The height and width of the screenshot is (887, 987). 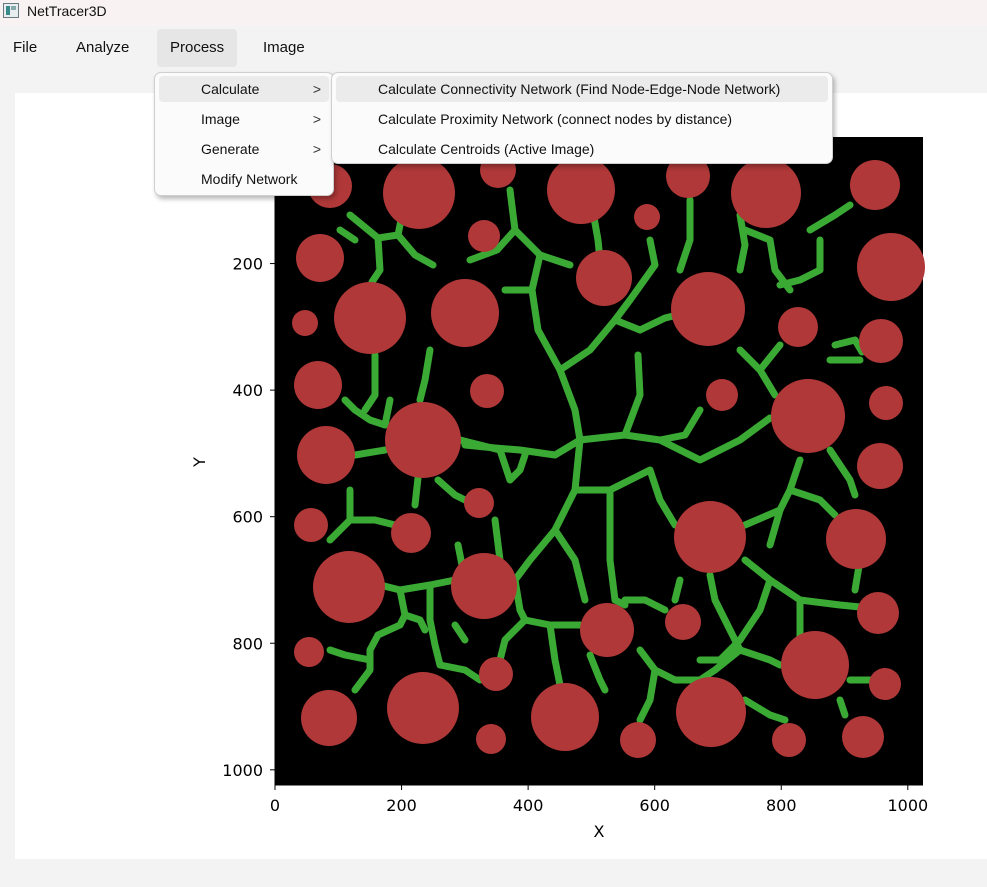 I want to click on y-tick-label: 200, so click(x=247, y=264).